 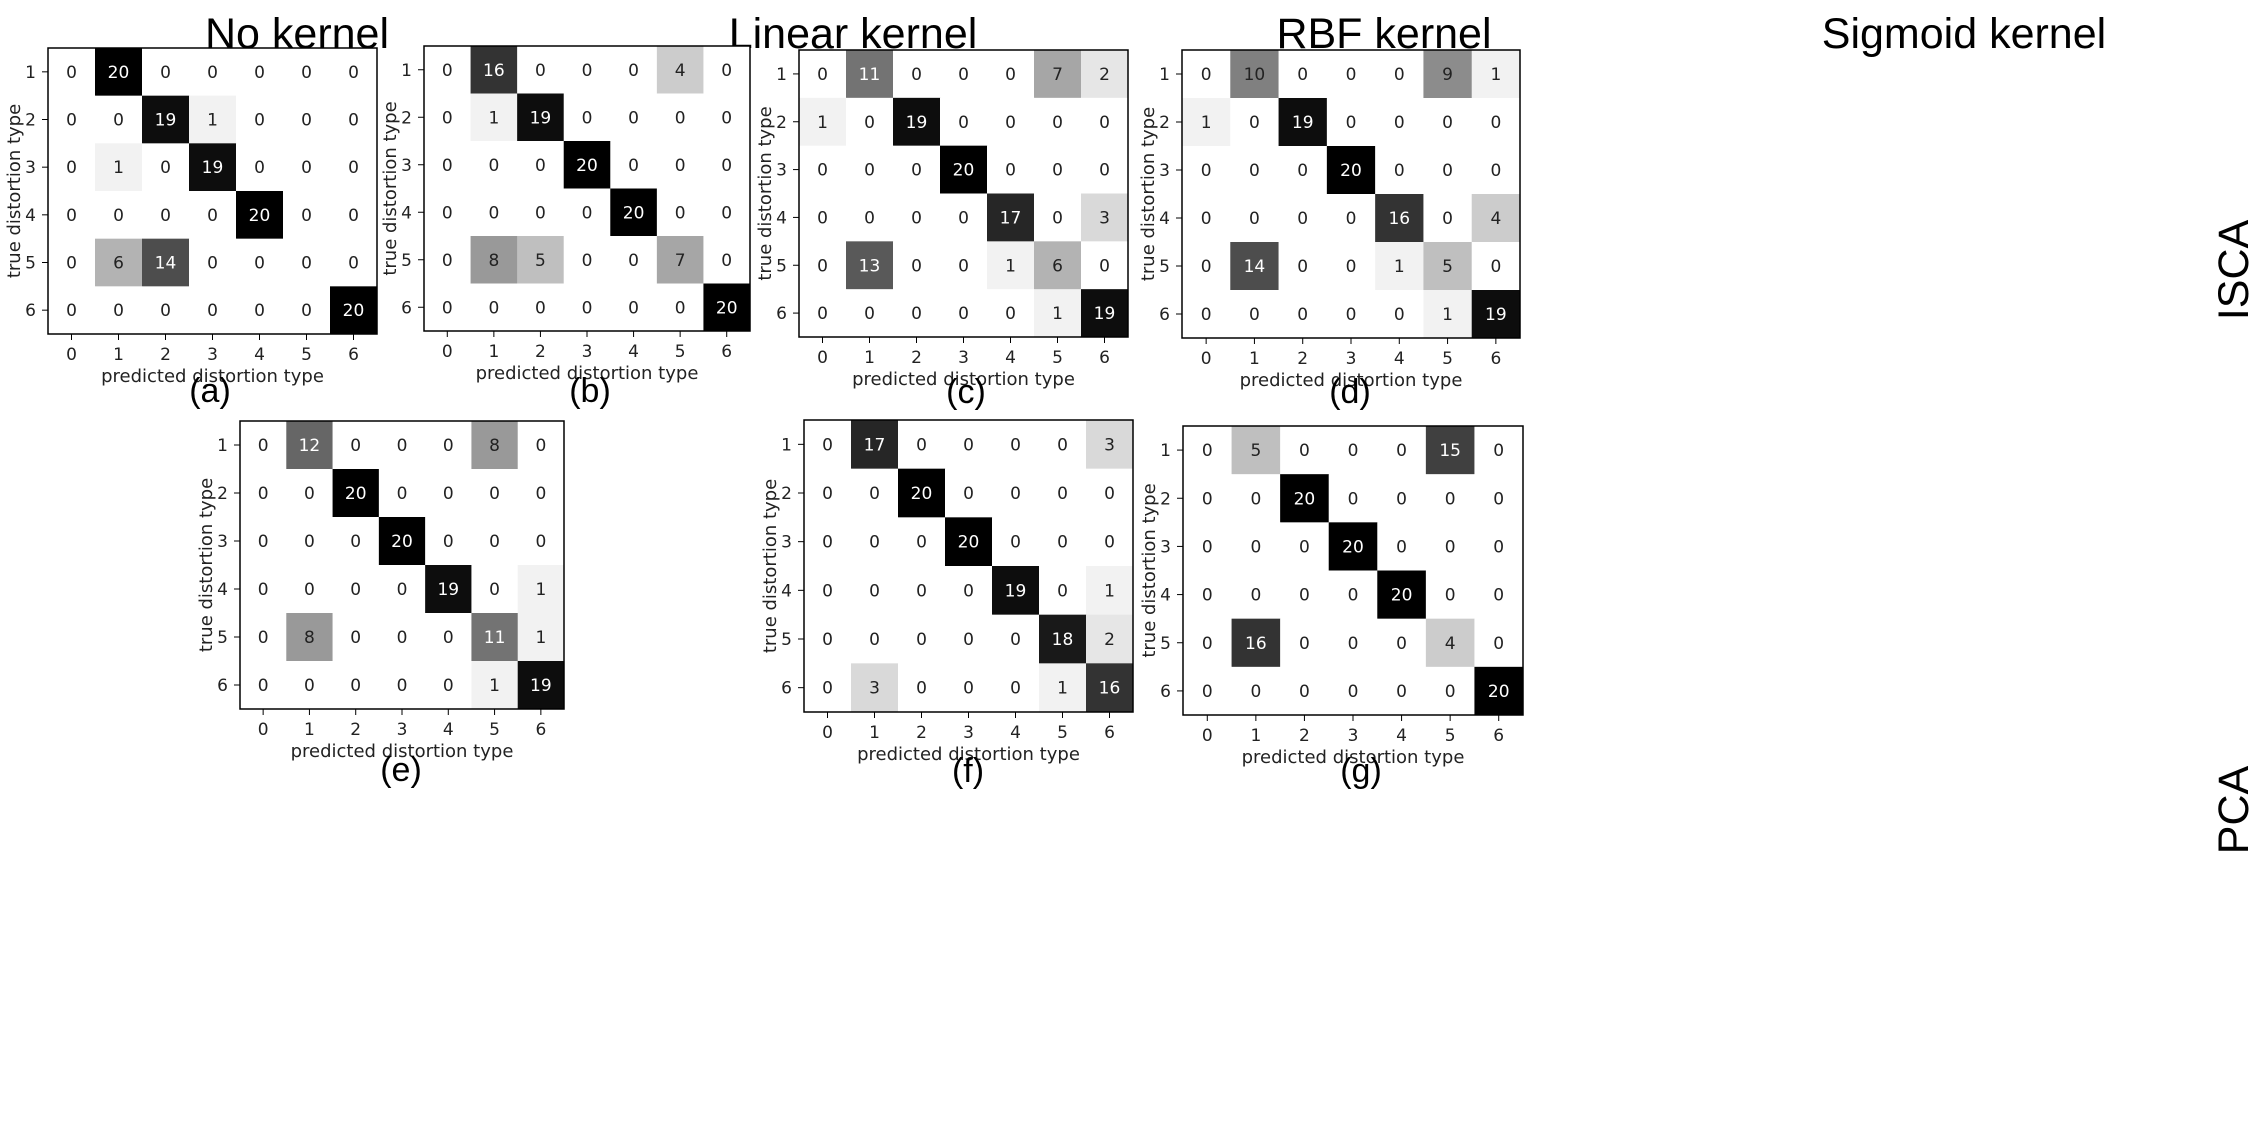 I want to click on x-tick-label: 3, so click(x=1353, y=736).